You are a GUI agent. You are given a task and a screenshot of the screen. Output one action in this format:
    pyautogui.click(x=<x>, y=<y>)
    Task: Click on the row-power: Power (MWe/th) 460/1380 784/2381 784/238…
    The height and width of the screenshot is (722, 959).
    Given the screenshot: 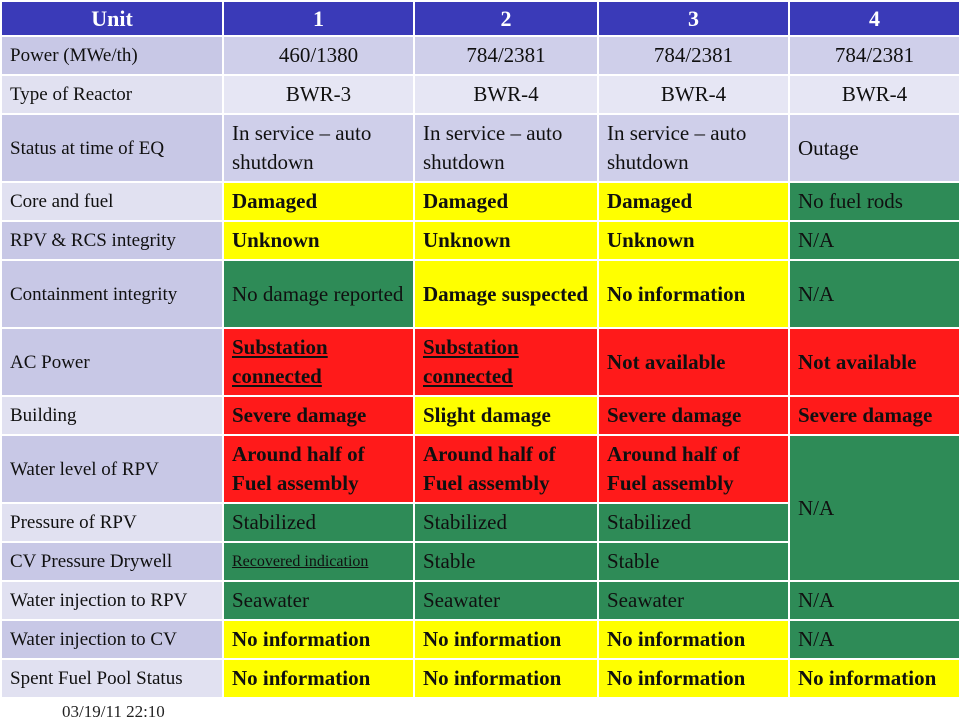 What is the action you would take?
    pyautogui.click(x=479, y=55)
    